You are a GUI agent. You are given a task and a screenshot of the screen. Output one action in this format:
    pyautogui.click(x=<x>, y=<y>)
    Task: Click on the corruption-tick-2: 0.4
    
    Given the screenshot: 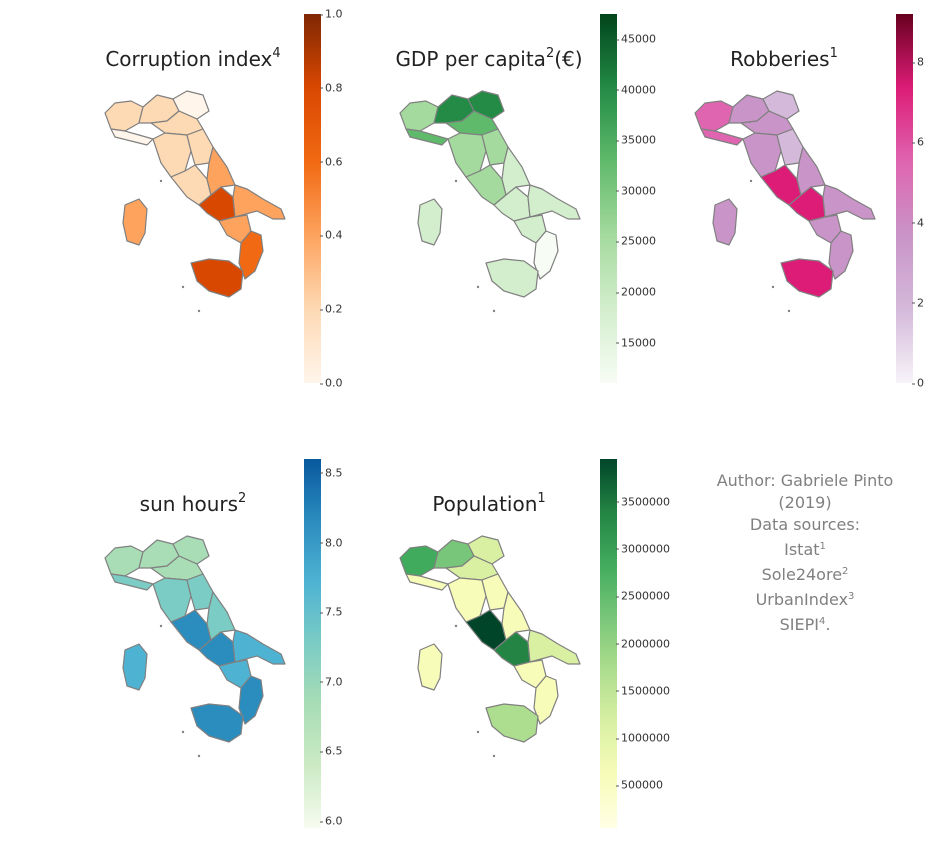 What is the action you would take?
    pyautogui.click(x=331, y=235)
    